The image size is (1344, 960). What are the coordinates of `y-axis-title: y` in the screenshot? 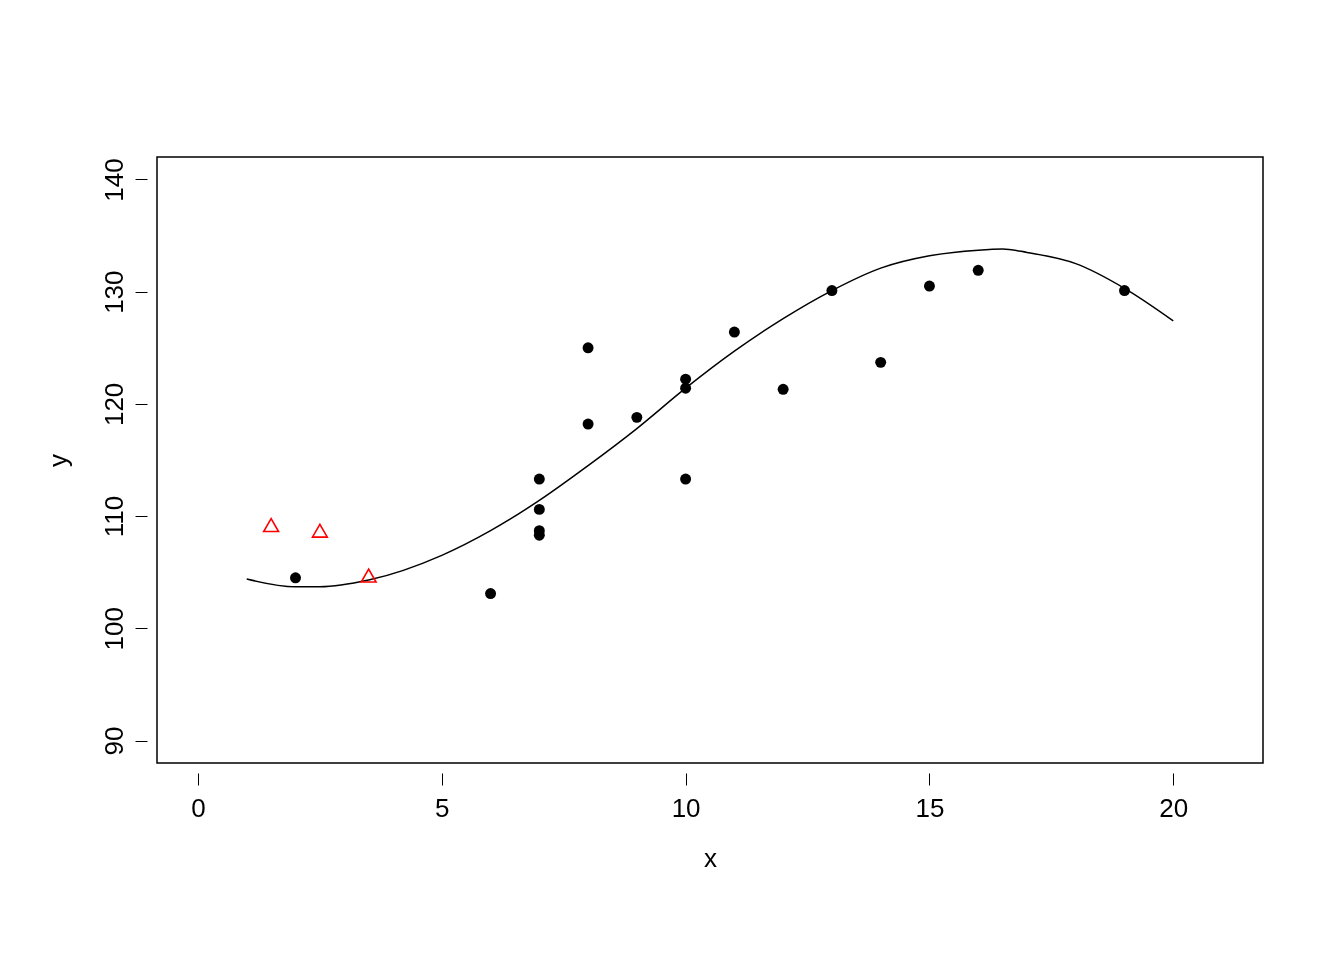 It's located at (57, 460).